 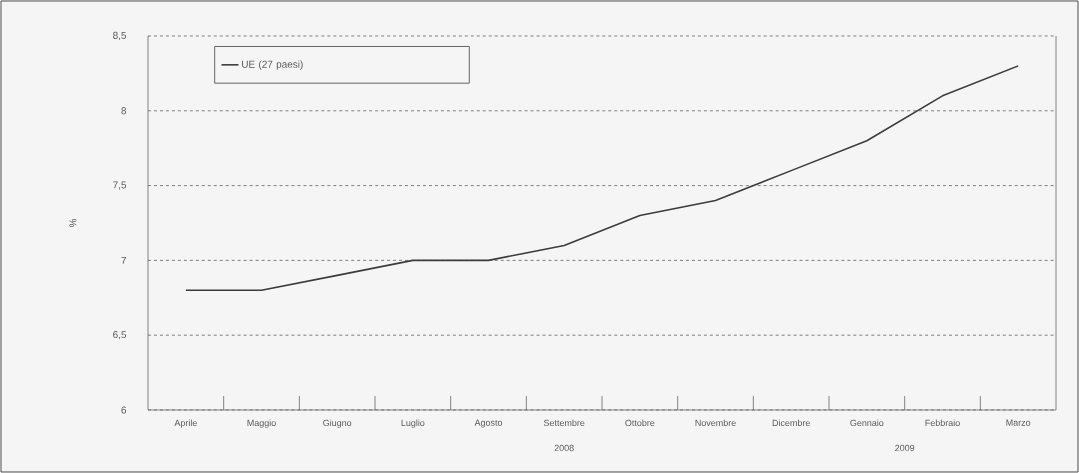 What do you see at coordinates (715, 423) in the screenshot?
I see `x-tick-label: Novembre` at bounding box center [715, 423].